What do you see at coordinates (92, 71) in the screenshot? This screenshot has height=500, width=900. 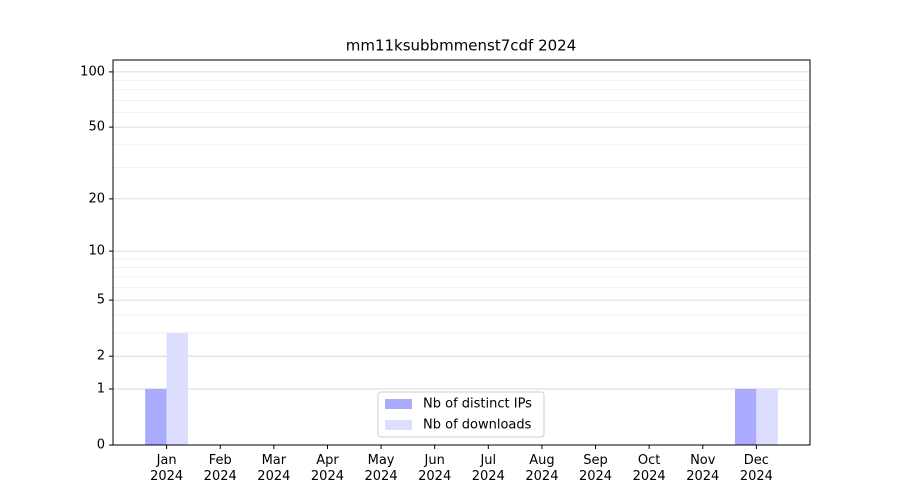 I see `y-tick-label: 100` at bounding box center [92, 71].